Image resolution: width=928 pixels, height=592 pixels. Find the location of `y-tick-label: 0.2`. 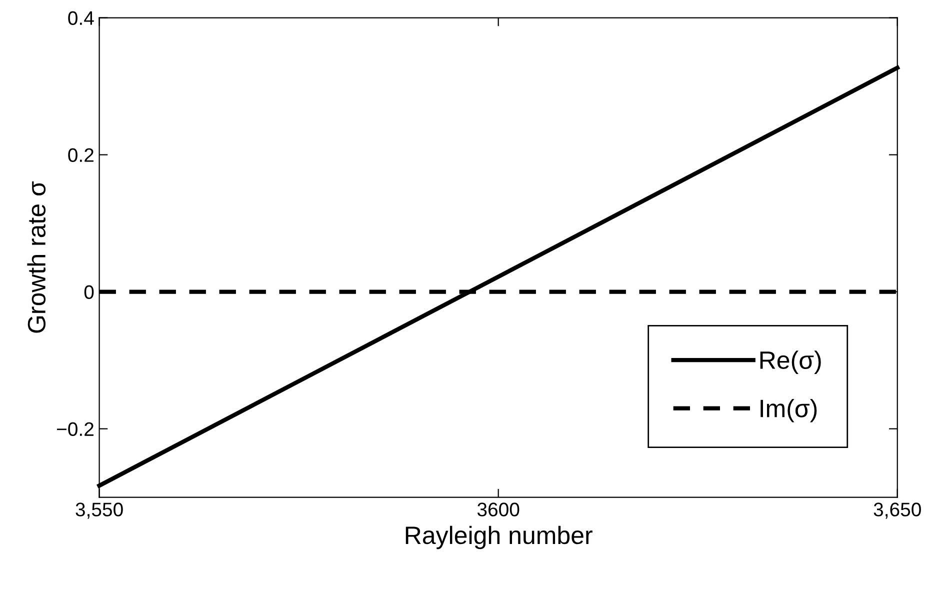

y-tick-label: 0.2 is located at coordinates (81, 155).